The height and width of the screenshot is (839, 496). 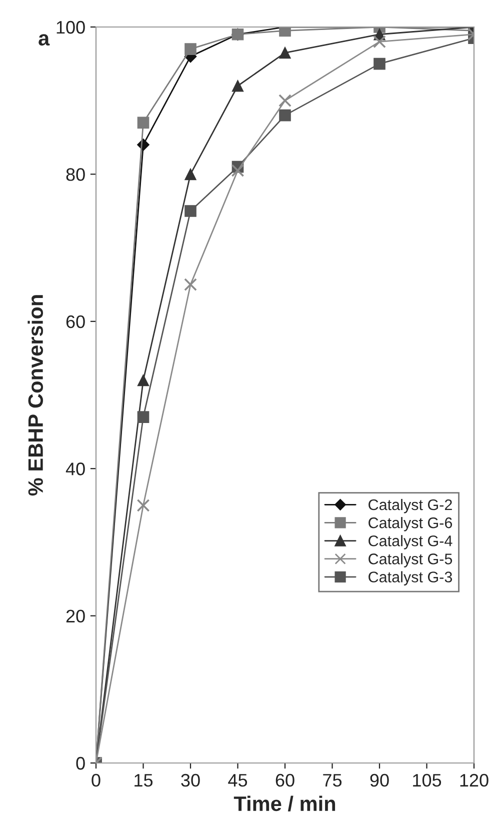 What do you see at coordinates (80, 763) in the screenshot?
I see `y-tick-label: 0` at bounding box center [80, 763].